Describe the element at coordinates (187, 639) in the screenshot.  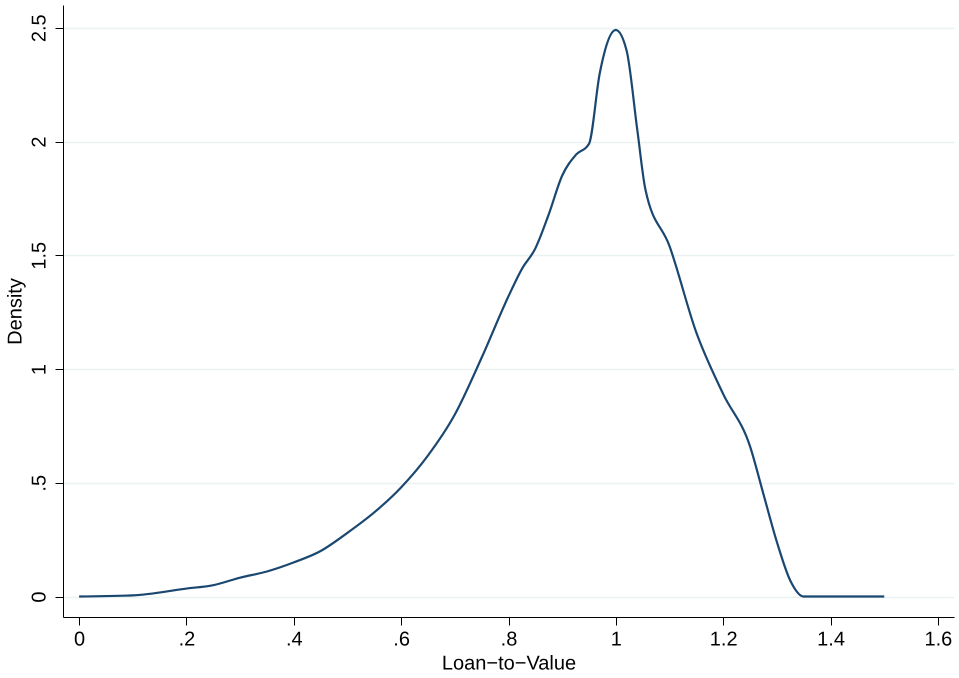
I see `x-tick-label: .2` at that location.